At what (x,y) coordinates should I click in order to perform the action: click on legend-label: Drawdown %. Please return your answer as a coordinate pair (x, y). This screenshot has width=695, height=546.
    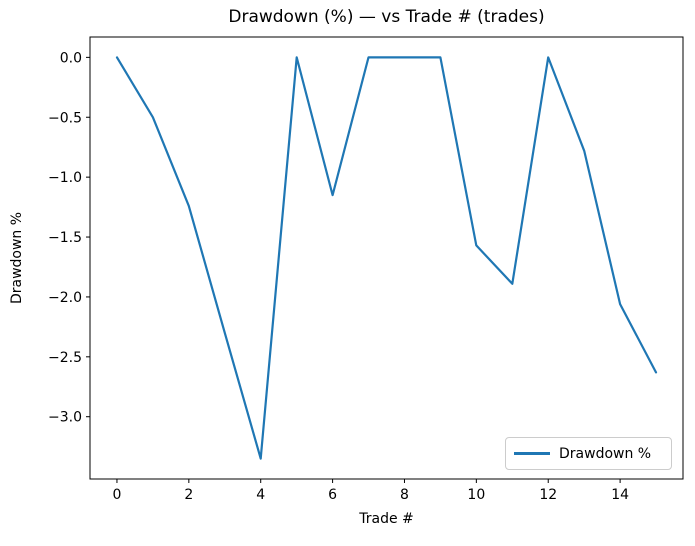
    Looking at the image, I should click on (605, 453).